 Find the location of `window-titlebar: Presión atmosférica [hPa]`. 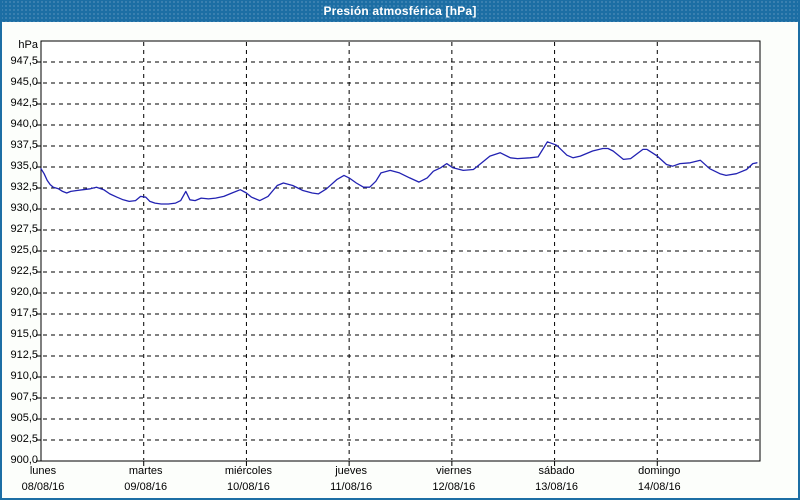

window-titlebar: Presión atmosférica [hPa] is located at coordinates (400, 11).